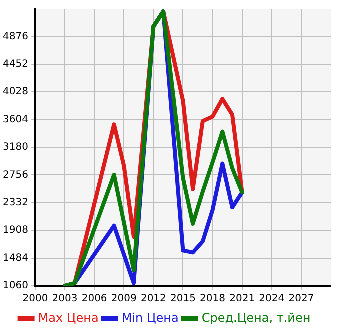 This screenshot has width=345, height=335. What do you see at coordinates (150, 318) in the screenshot?
I see `legend-label: Min Цена` at bounding box center [150, 318].